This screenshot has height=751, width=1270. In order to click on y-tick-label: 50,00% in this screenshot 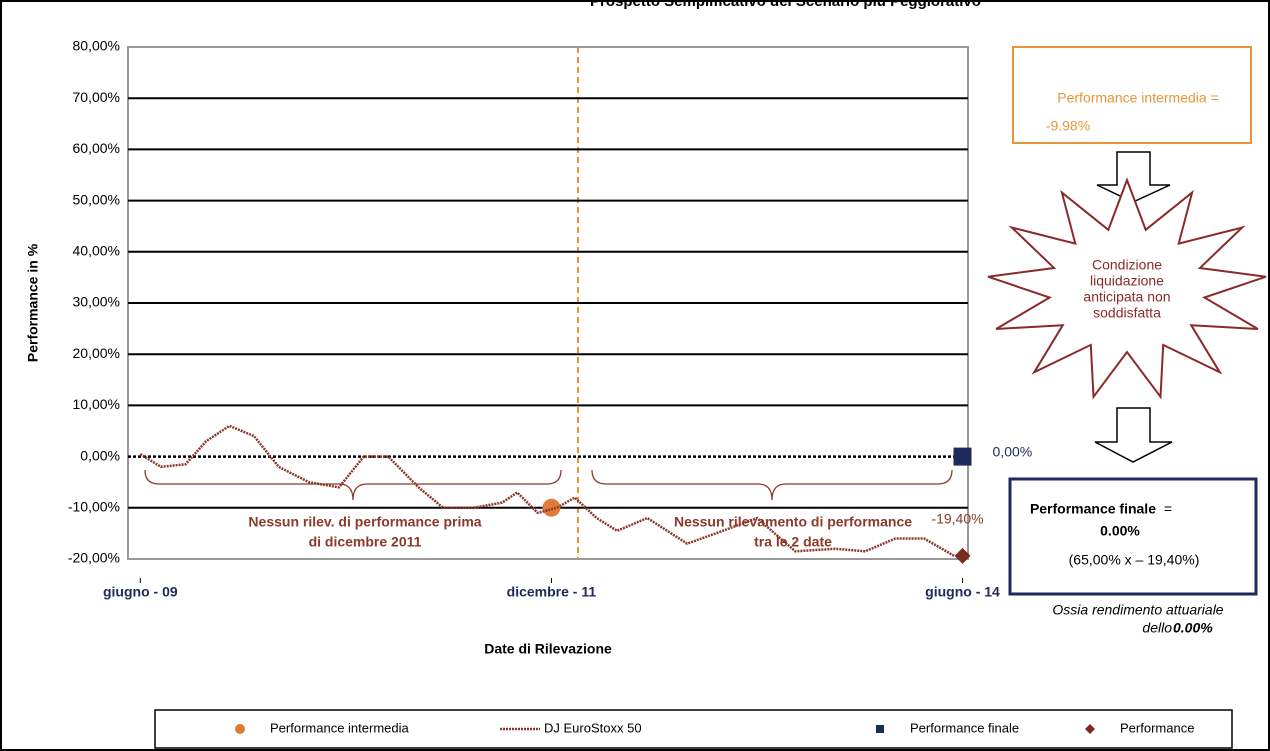, I will do `click(96, 199)`.